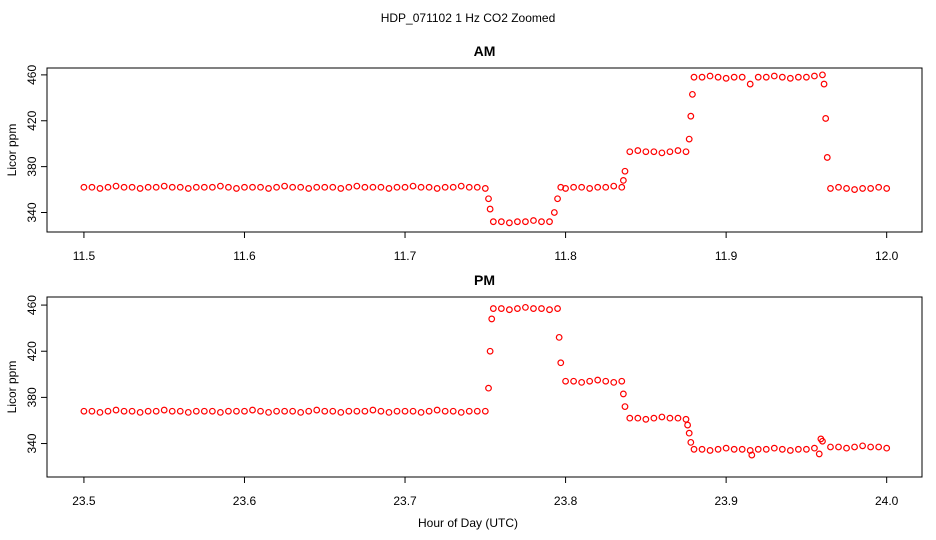 The image size is (936, 540). Describe the element at coordinates (32, 443) in the screenshot. I see `y-tick-label: 340` at that location.